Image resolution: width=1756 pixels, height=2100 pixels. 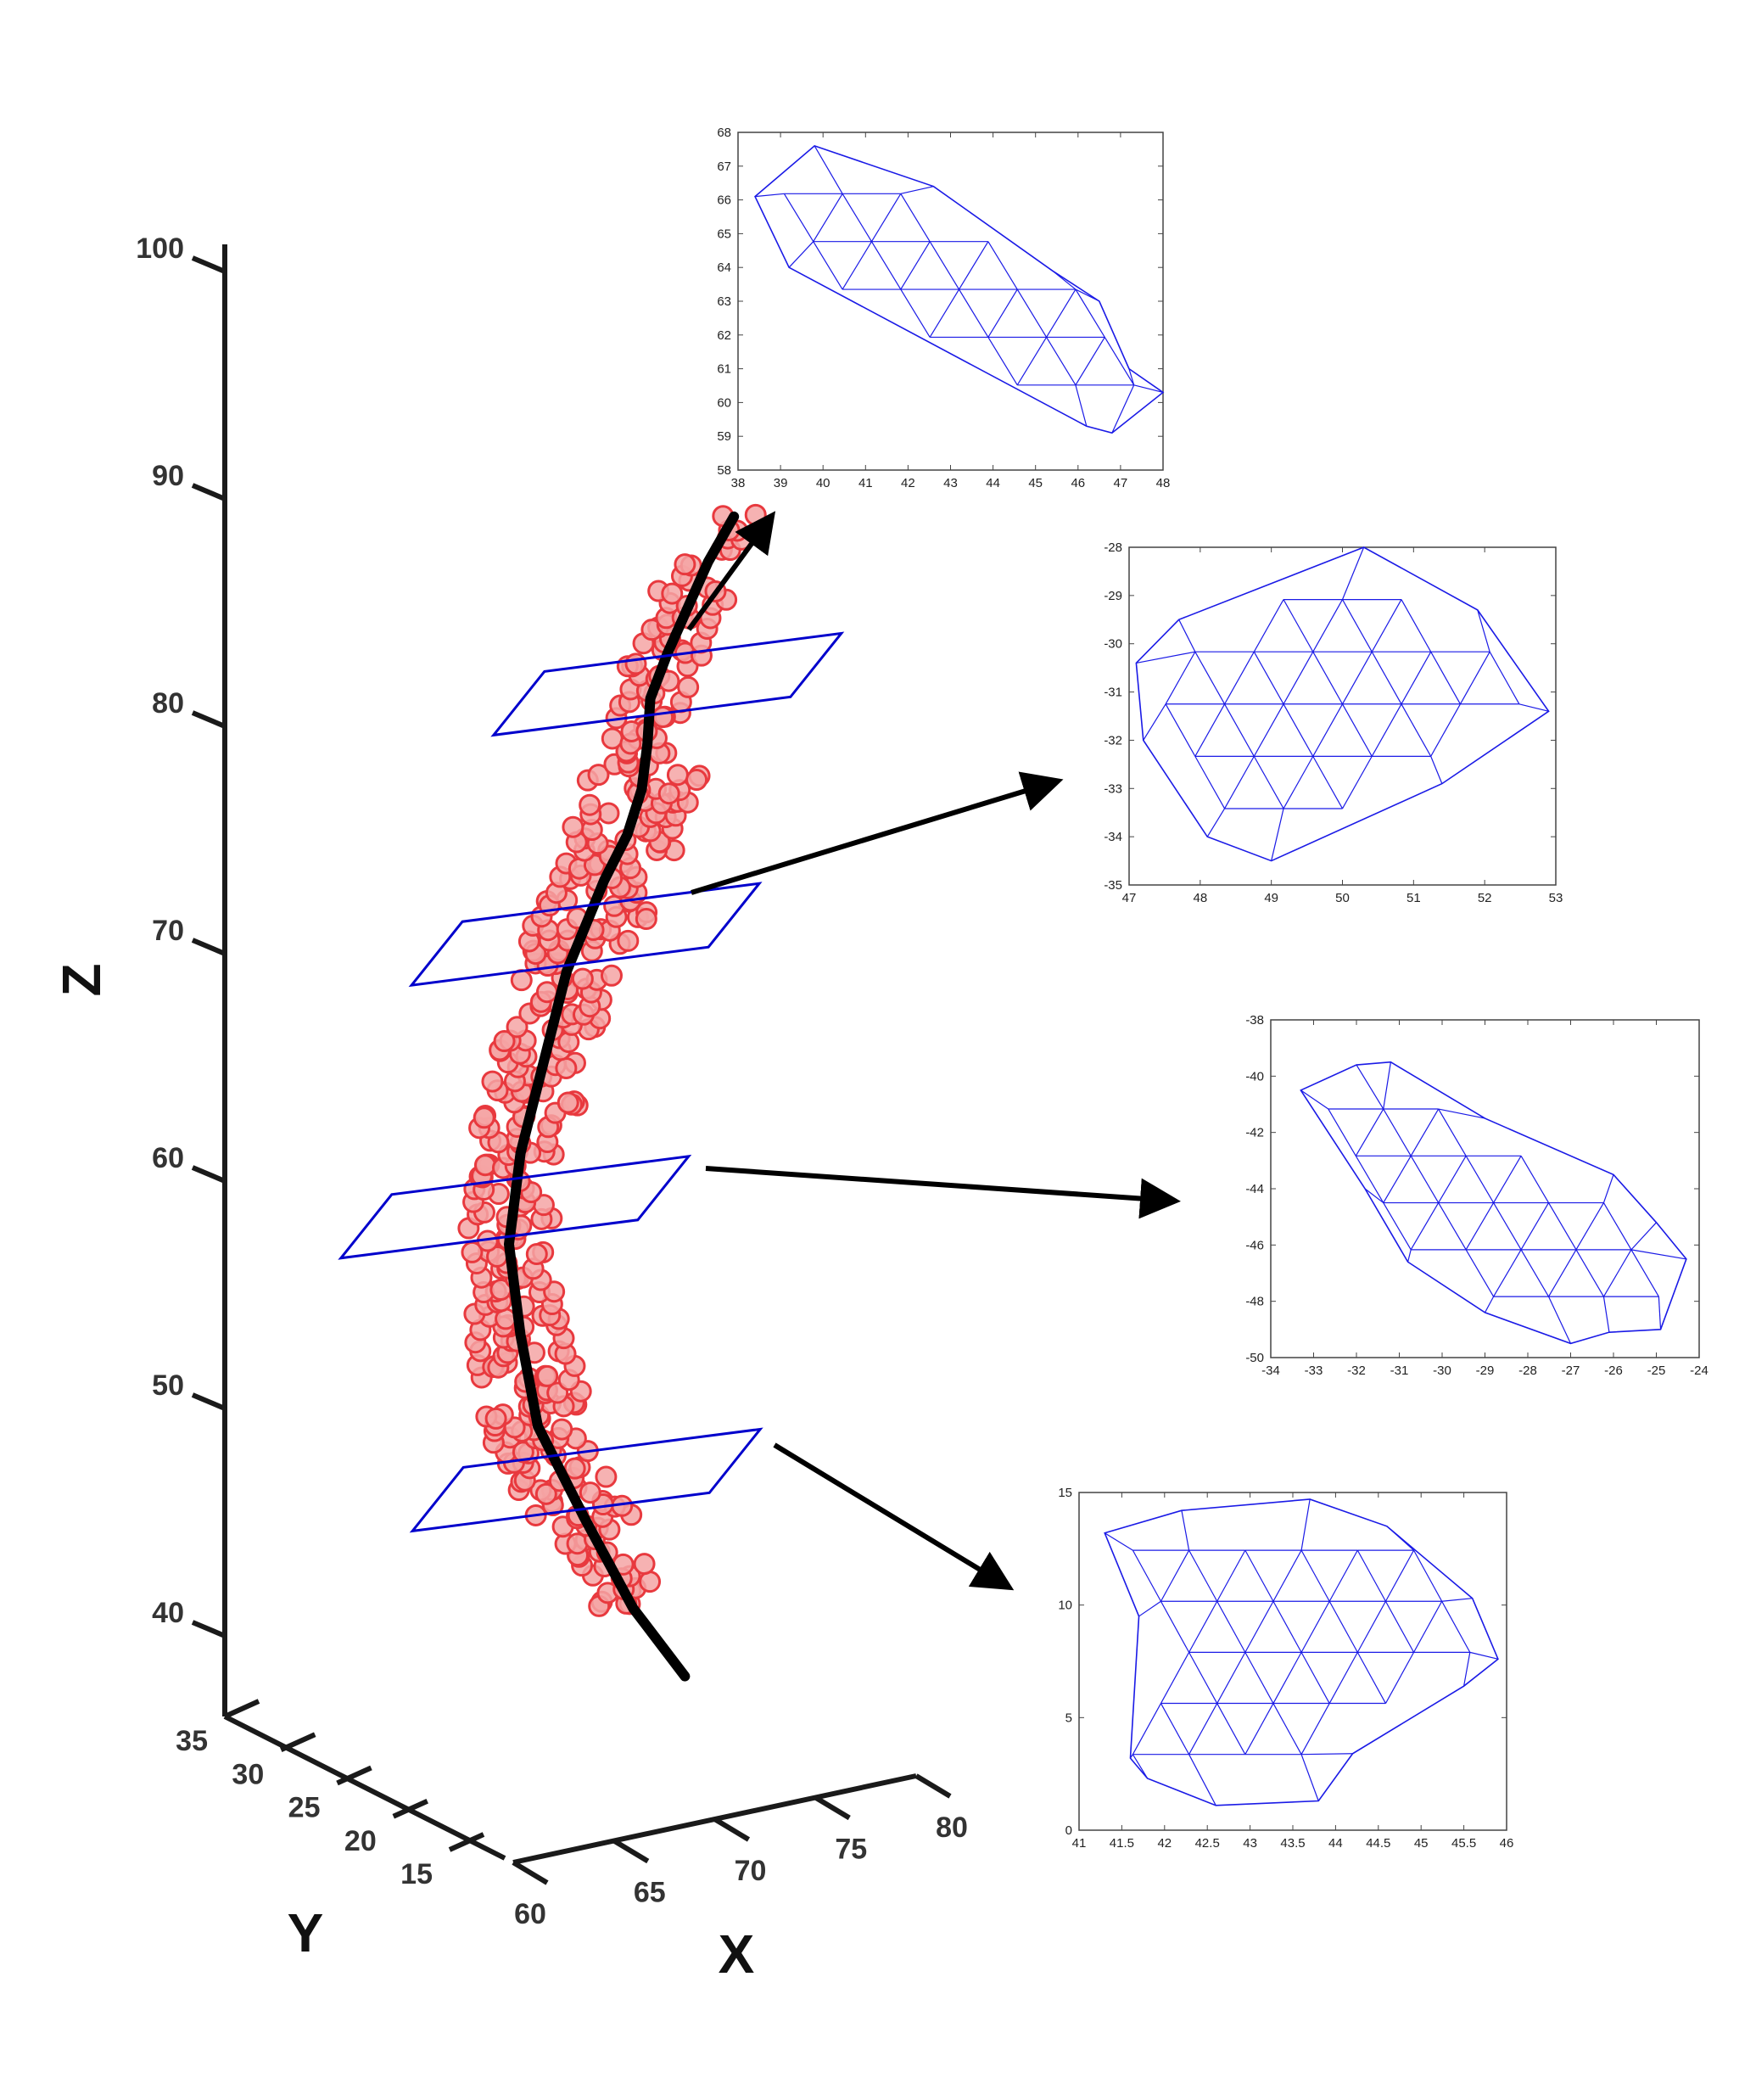 I want to click on y-tick-label: 25, so click(x=304, y=1808).